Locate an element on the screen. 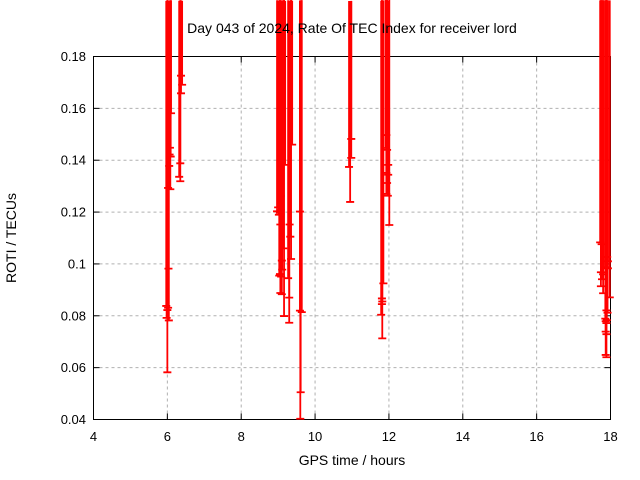 Image resolution: width=640 pixels, height=480 pixels. x-tick-label: 10 is located at coordinates (315, 436).